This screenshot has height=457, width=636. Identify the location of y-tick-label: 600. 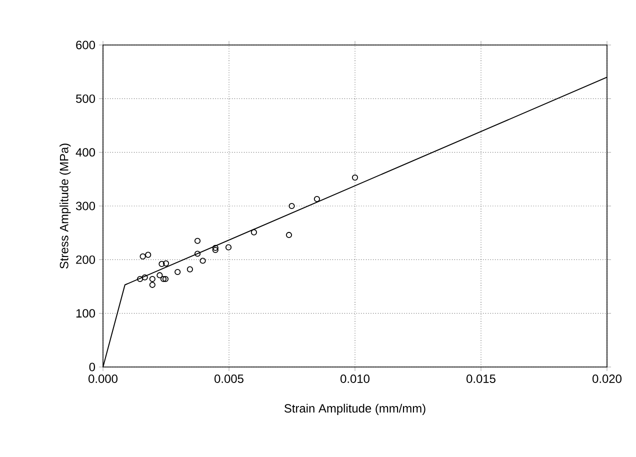
(86, 45).